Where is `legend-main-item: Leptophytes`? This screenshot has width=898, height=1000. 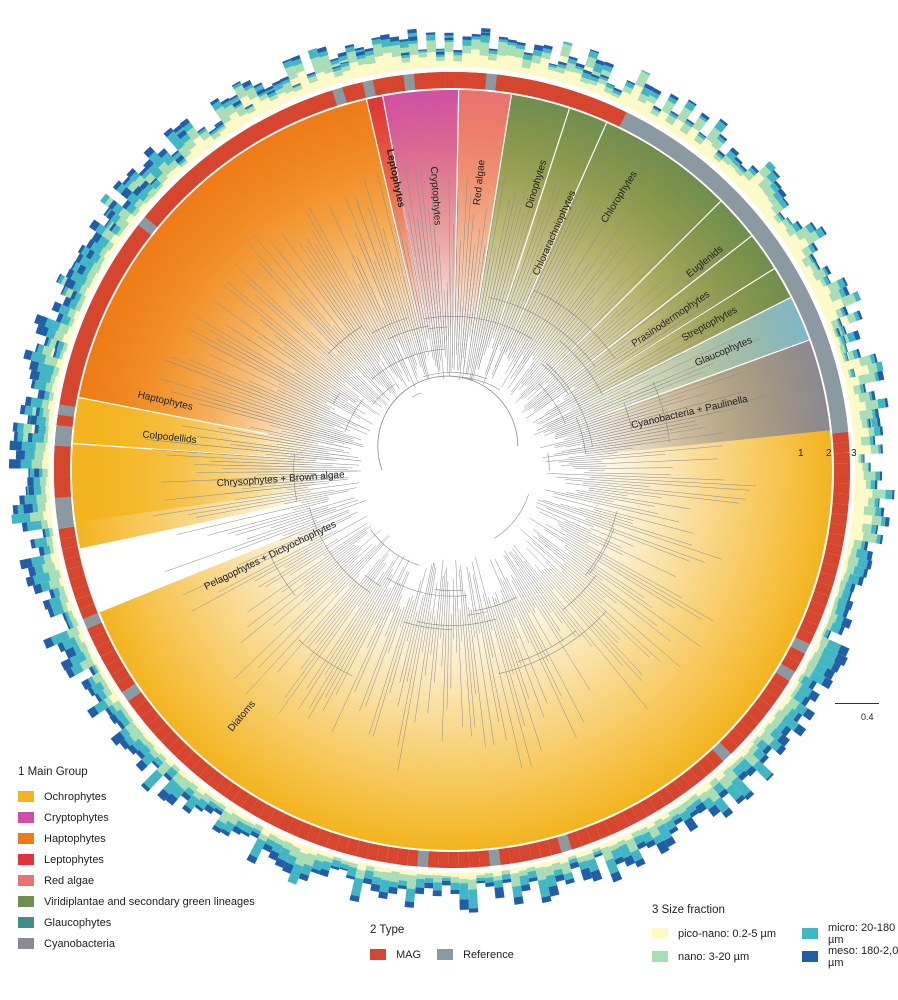
legend-main-item: Leptophytes is located at coordinates (136, 859).